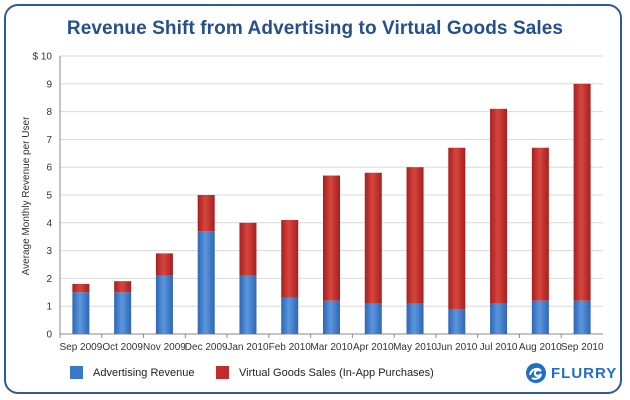  Describe the element at coordinates (290, 347) in the screenshot. I see `x-tick-label: Feb 2010` at that location.